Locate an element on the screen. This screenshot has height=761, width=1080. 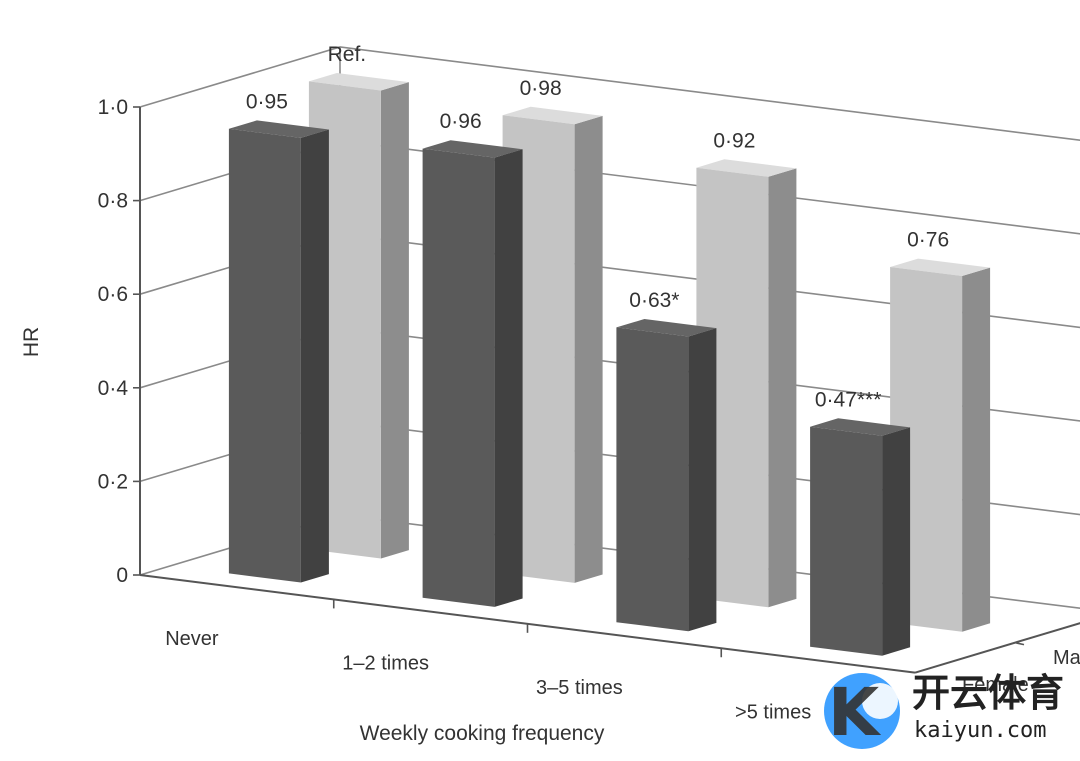
data-label: 0·92 is located at coordinates (734, 140).